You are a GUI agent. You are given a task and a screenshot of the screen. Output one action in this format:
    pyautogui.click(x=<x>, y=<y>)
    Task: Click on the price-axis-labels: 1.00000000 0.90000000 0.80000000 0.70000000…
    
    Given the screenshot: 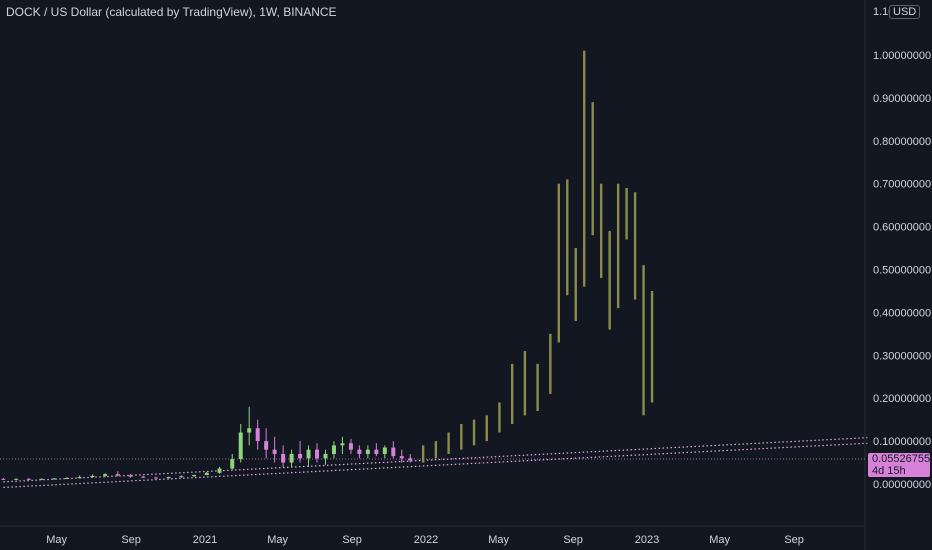 What is the action you would take?
    pyautogui.click(x=902, y=248)
    